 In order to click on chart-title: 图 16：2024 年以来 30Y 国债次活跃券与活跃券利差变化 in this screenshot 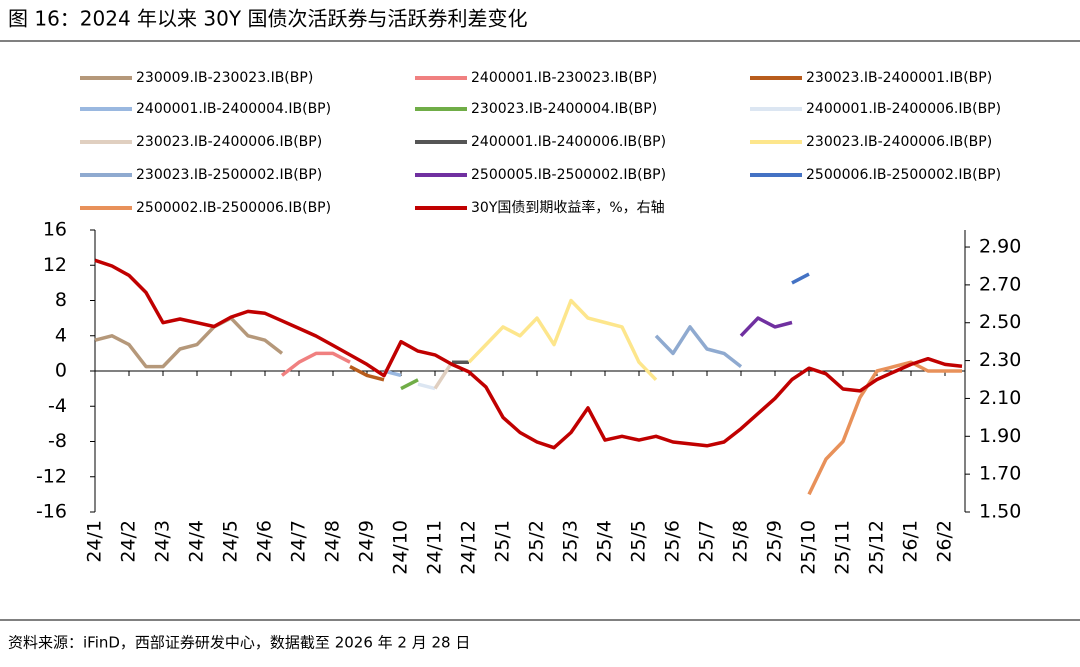, I will do `click(267, 19)`.